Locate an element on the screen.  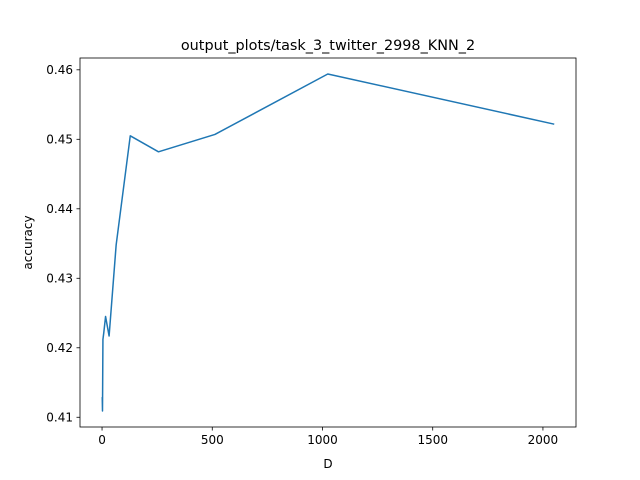
x-tick-label: 1500 is located at coordinates (432, 440).